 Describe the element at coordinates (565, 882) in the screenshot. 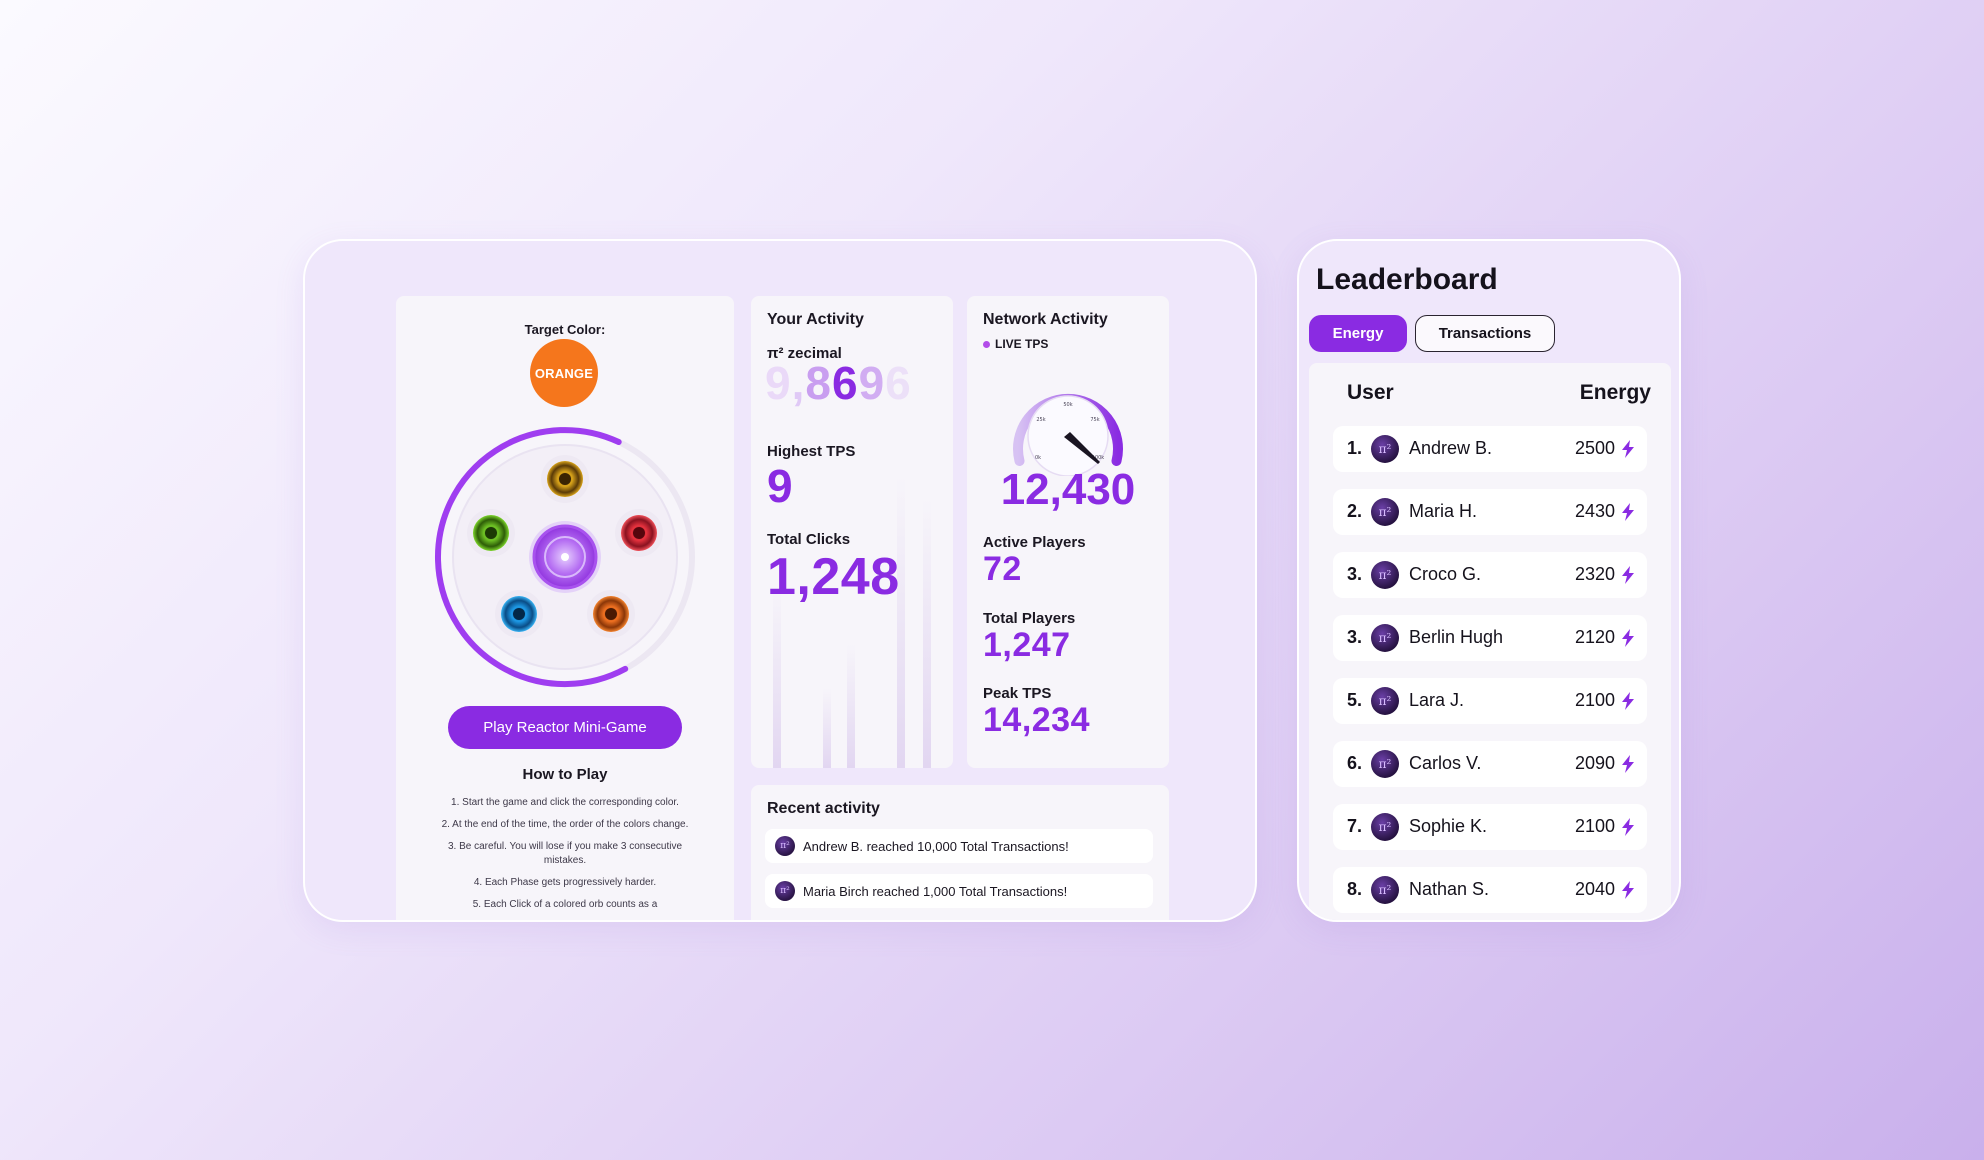

I see `howto-step: 4. Each Phase gets progressively harder.` at that location.